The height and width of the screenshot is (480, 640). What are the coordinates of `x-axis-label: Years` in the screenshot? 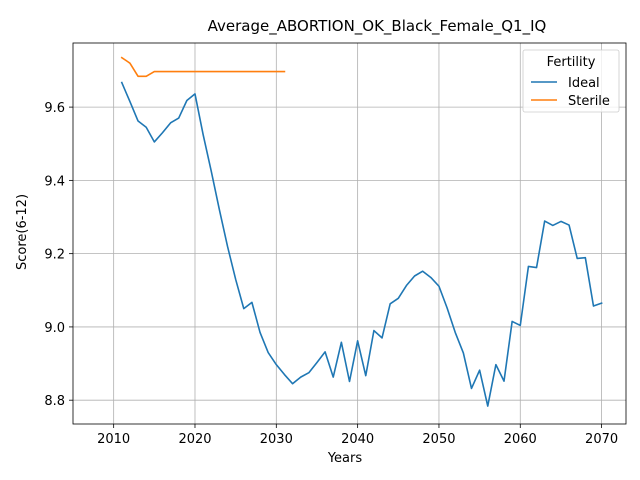 It's located at (345, 458).